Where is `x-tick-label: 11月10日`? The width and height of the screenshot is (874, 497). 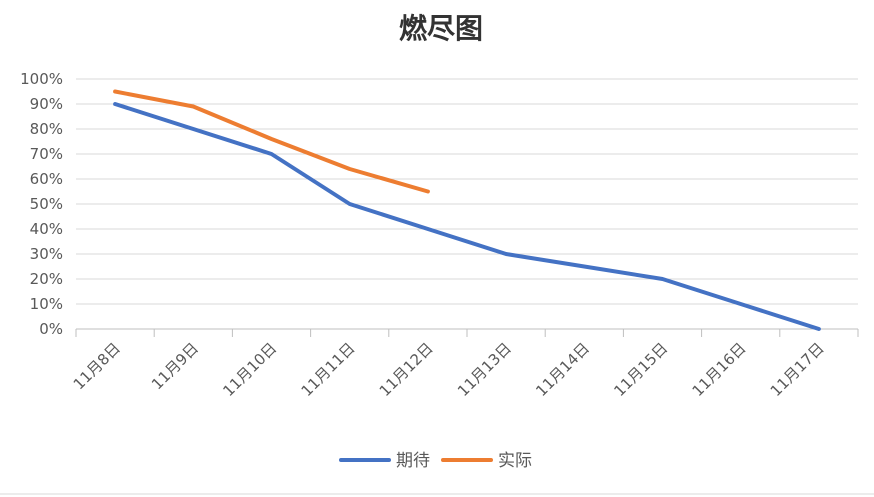
x-tick-label: 11月10日 is located at coordinates (249, 369).